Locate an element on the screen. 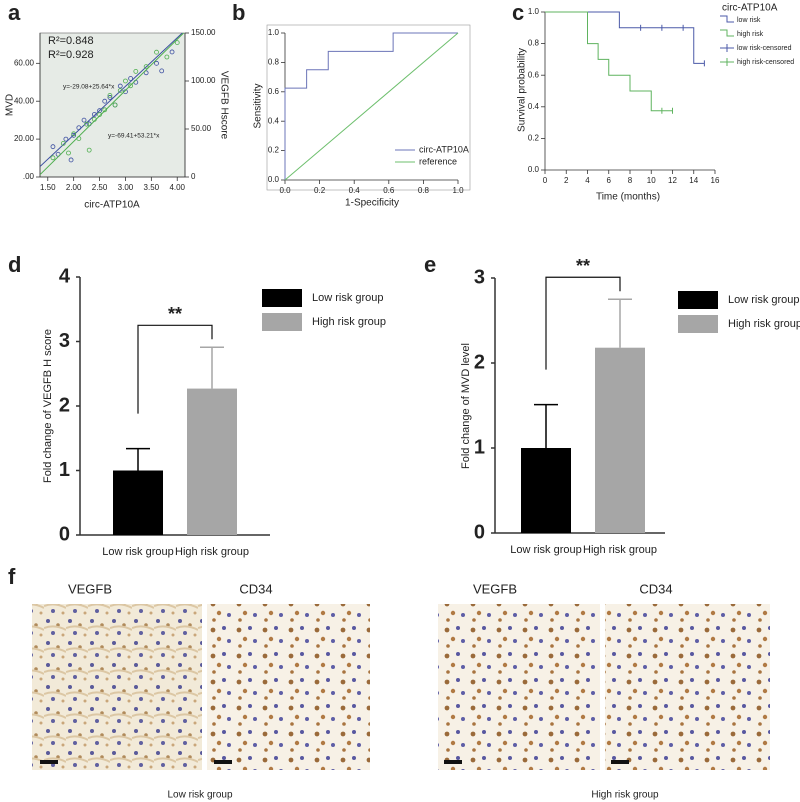 The height and width of the screenshot is (802, 800). significance-label: ** is located at coordinates (583, 266).